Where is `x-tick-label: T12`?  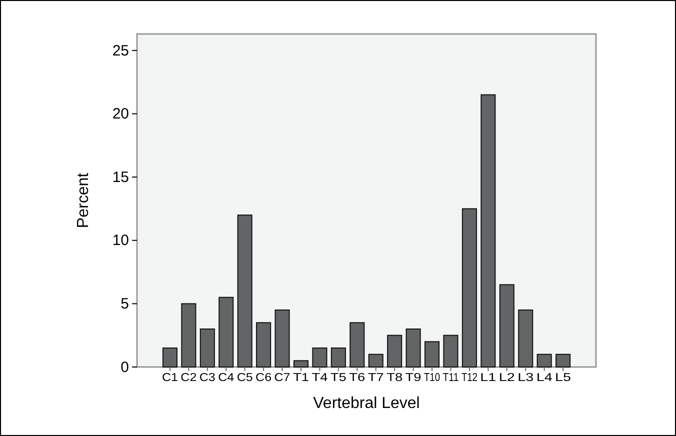
x-tick-label: T12 is located at coordinates (471, 378).